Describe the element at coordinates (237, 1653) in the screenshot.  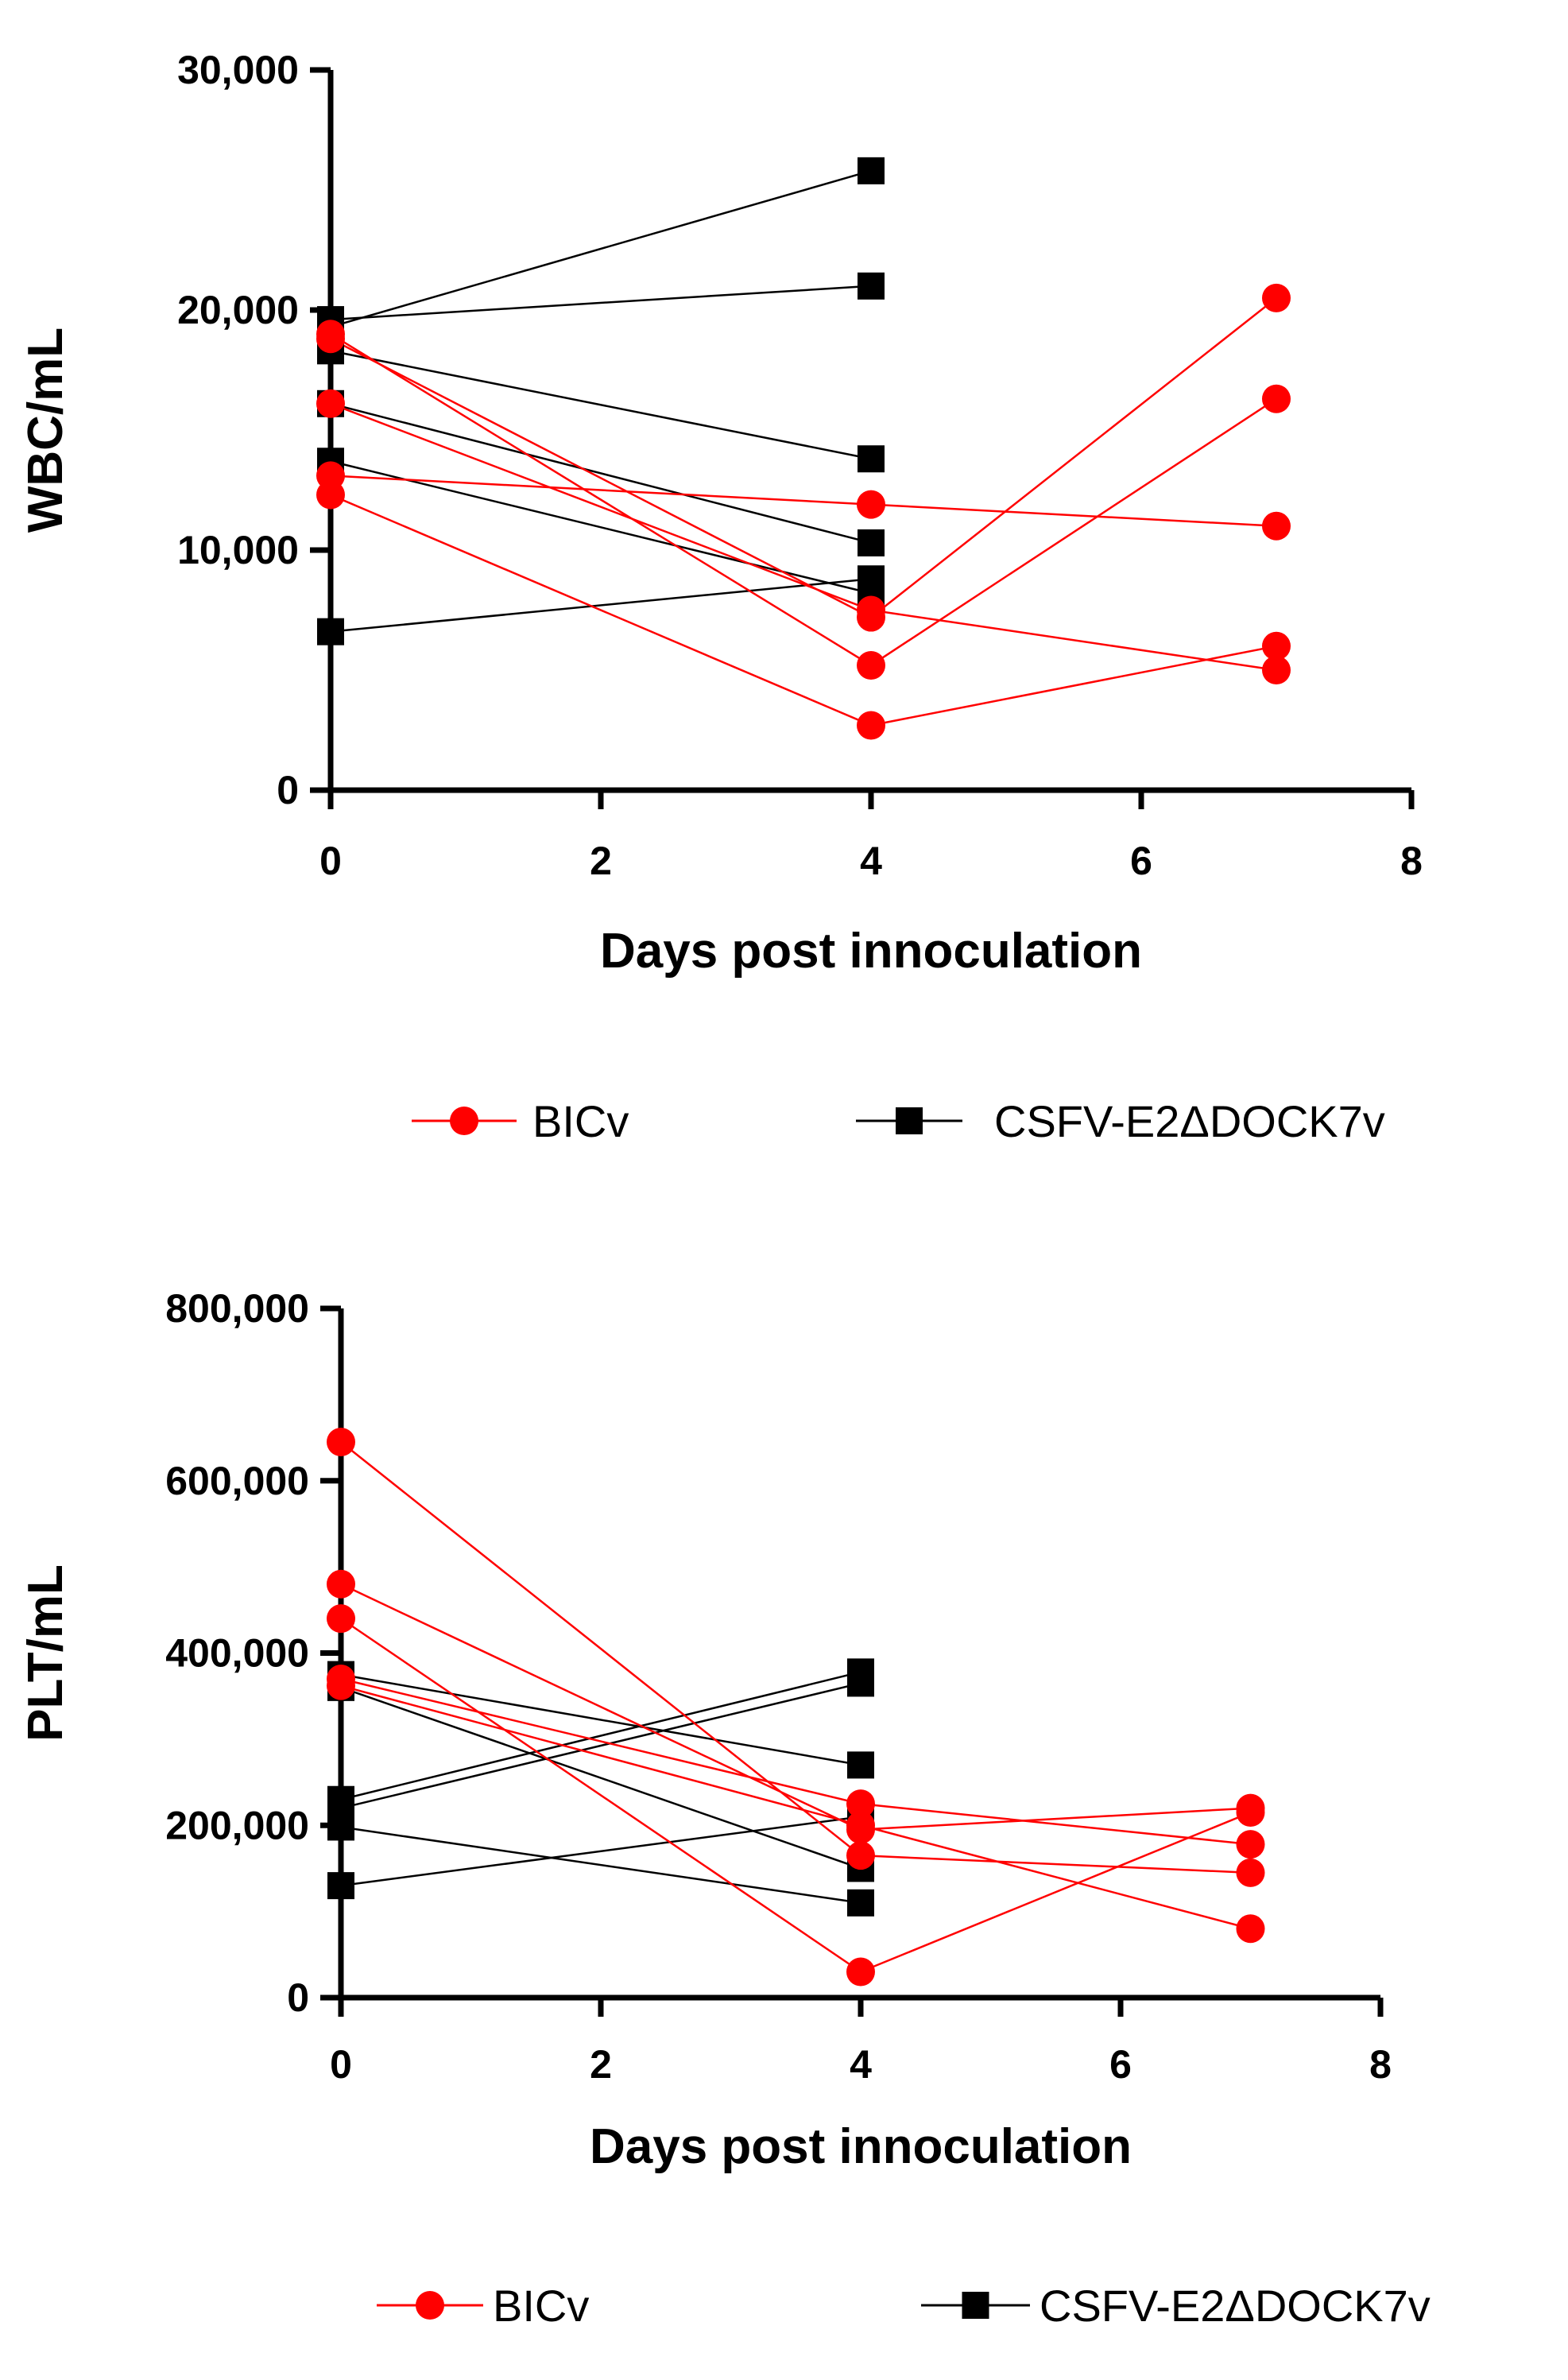
I see `y-tick-label: 400,000` at that location.